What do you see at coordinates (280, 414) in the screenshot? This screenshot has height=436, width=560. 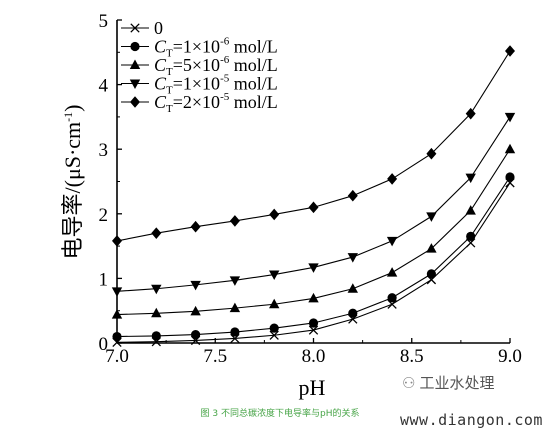 I see `figure-caption: 图 3 不同总碳浓度下电导率与pH的关系` at bounding box center [280, 414].